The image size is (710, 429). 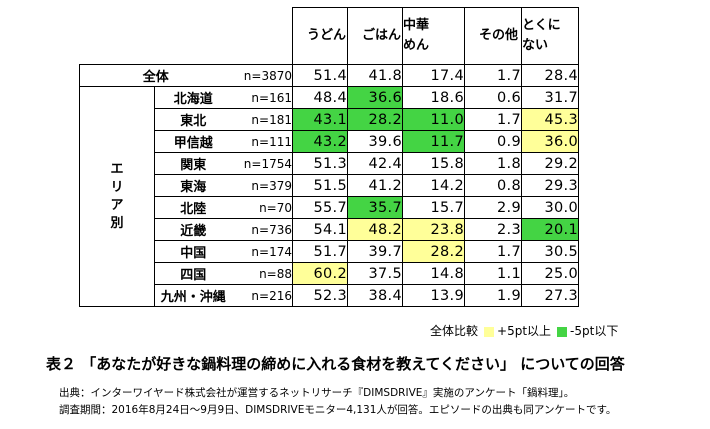 I want to click on cell-chuka-men: 14.2, so click(x=433, y=185).